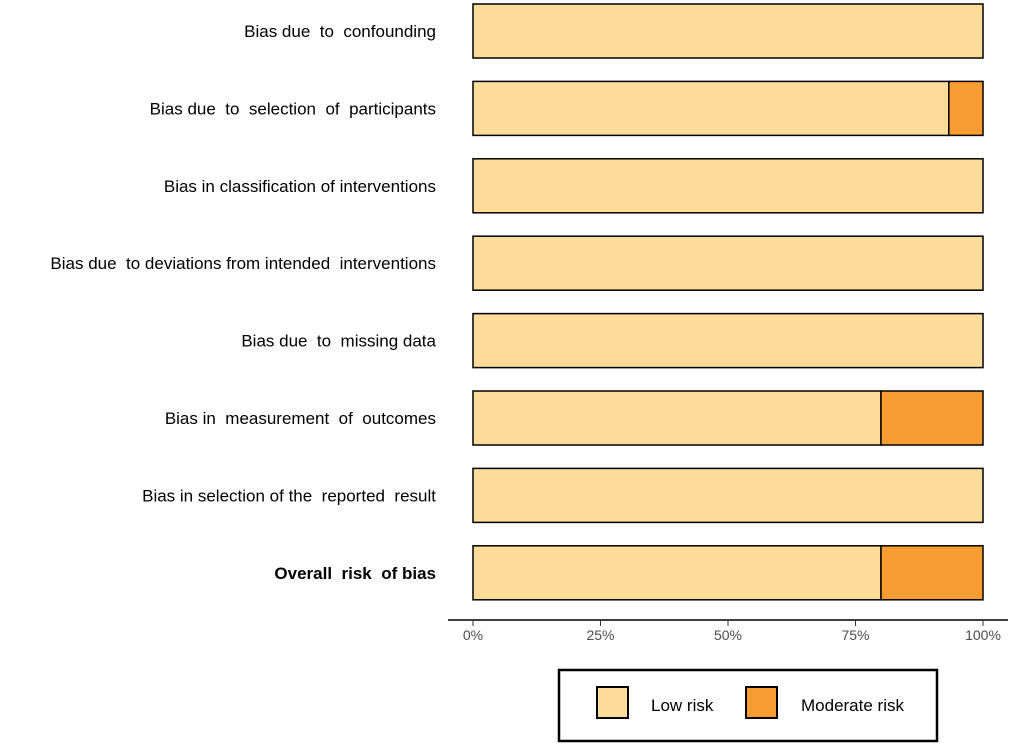 This screenshot has height=751, width=1021. What do you see at coordinates (612, 702) in the screenshot?
I see `legend-swatch-low-risk` at bounding box center [612, 702].